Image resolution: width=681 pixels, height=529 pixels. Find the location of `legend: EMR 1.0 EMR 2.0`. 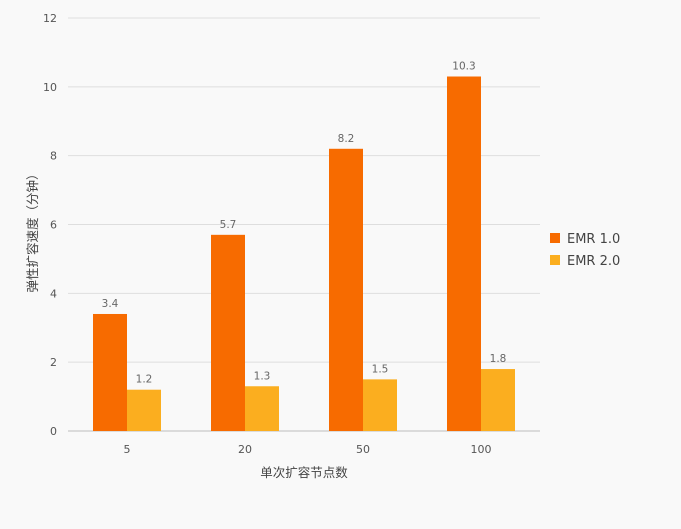

legend: EMR 1.0 EMR 2.0 is located at coordinates (585, 250).